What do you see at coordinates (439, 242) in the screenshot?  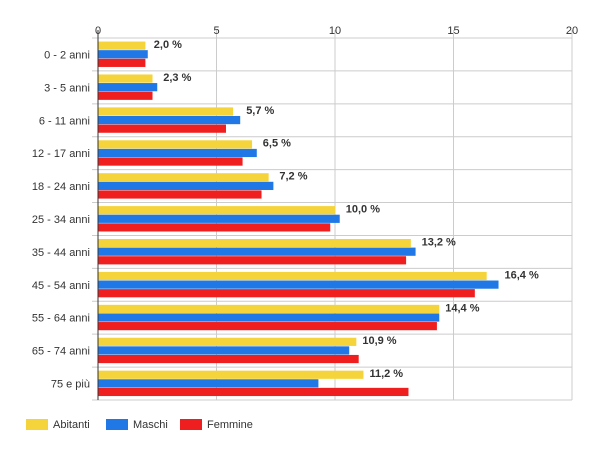 I see `data-label-6: 13,2 %` at bounding box center [439, 242].